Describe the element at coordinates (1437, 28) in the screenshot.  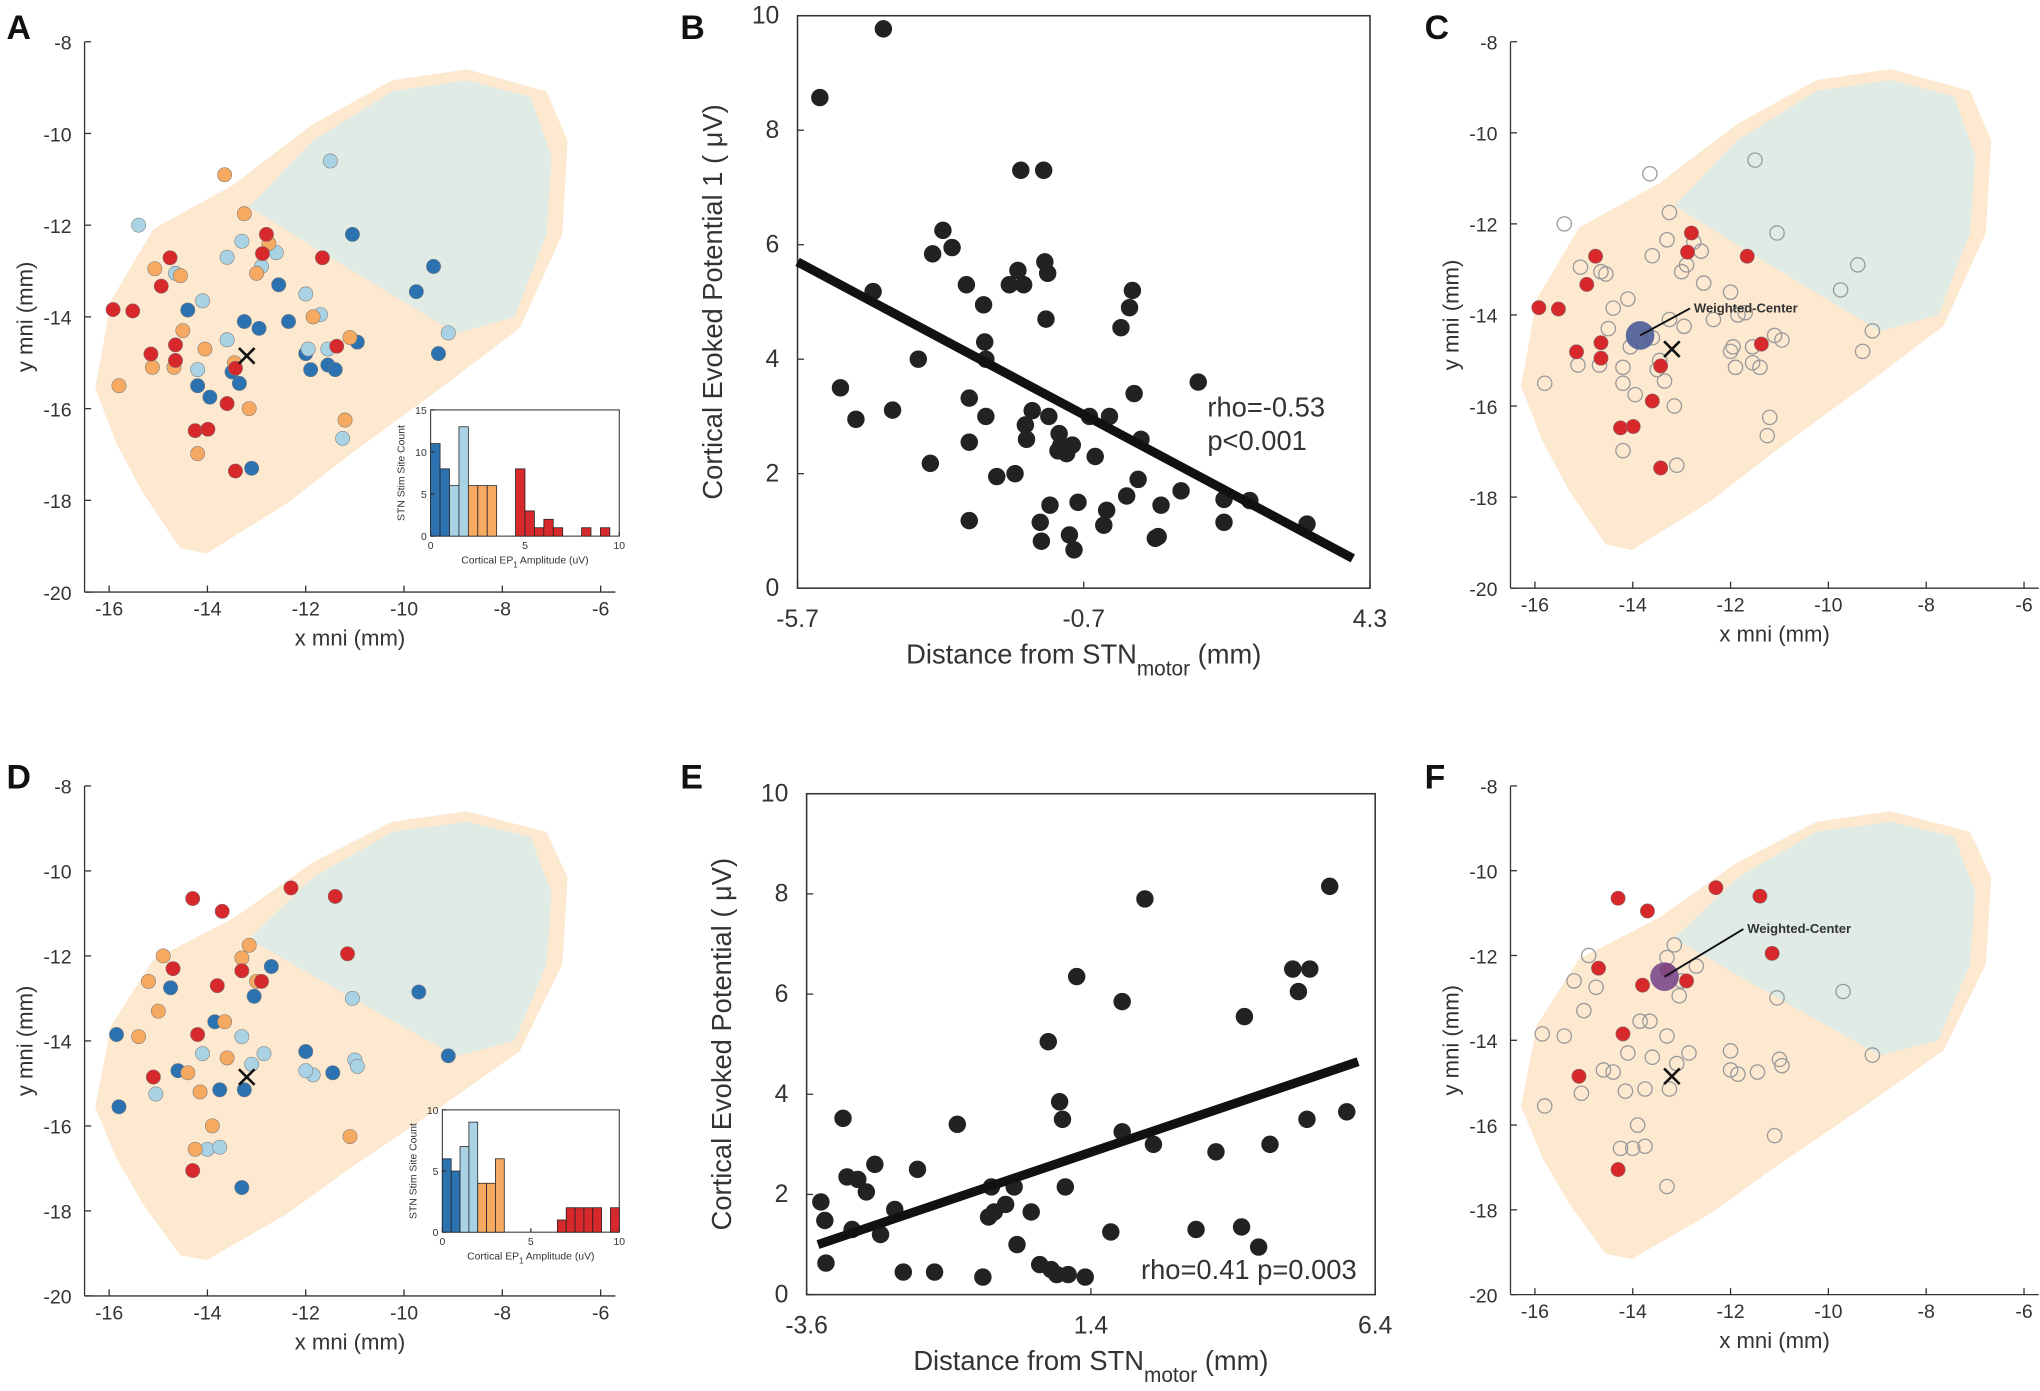
I see `panel-label: C` at that location.